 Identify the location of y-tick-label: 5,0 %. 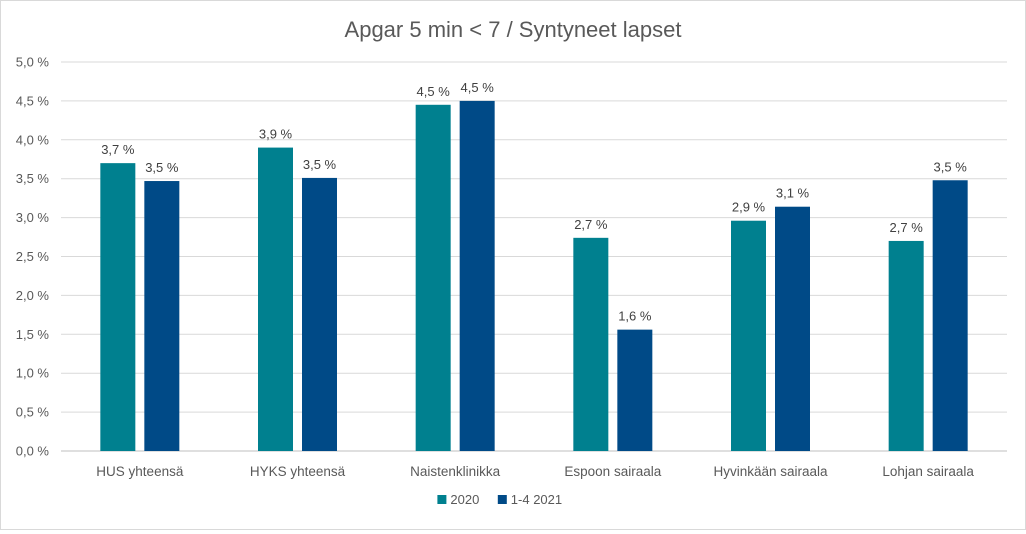
(33, 62).